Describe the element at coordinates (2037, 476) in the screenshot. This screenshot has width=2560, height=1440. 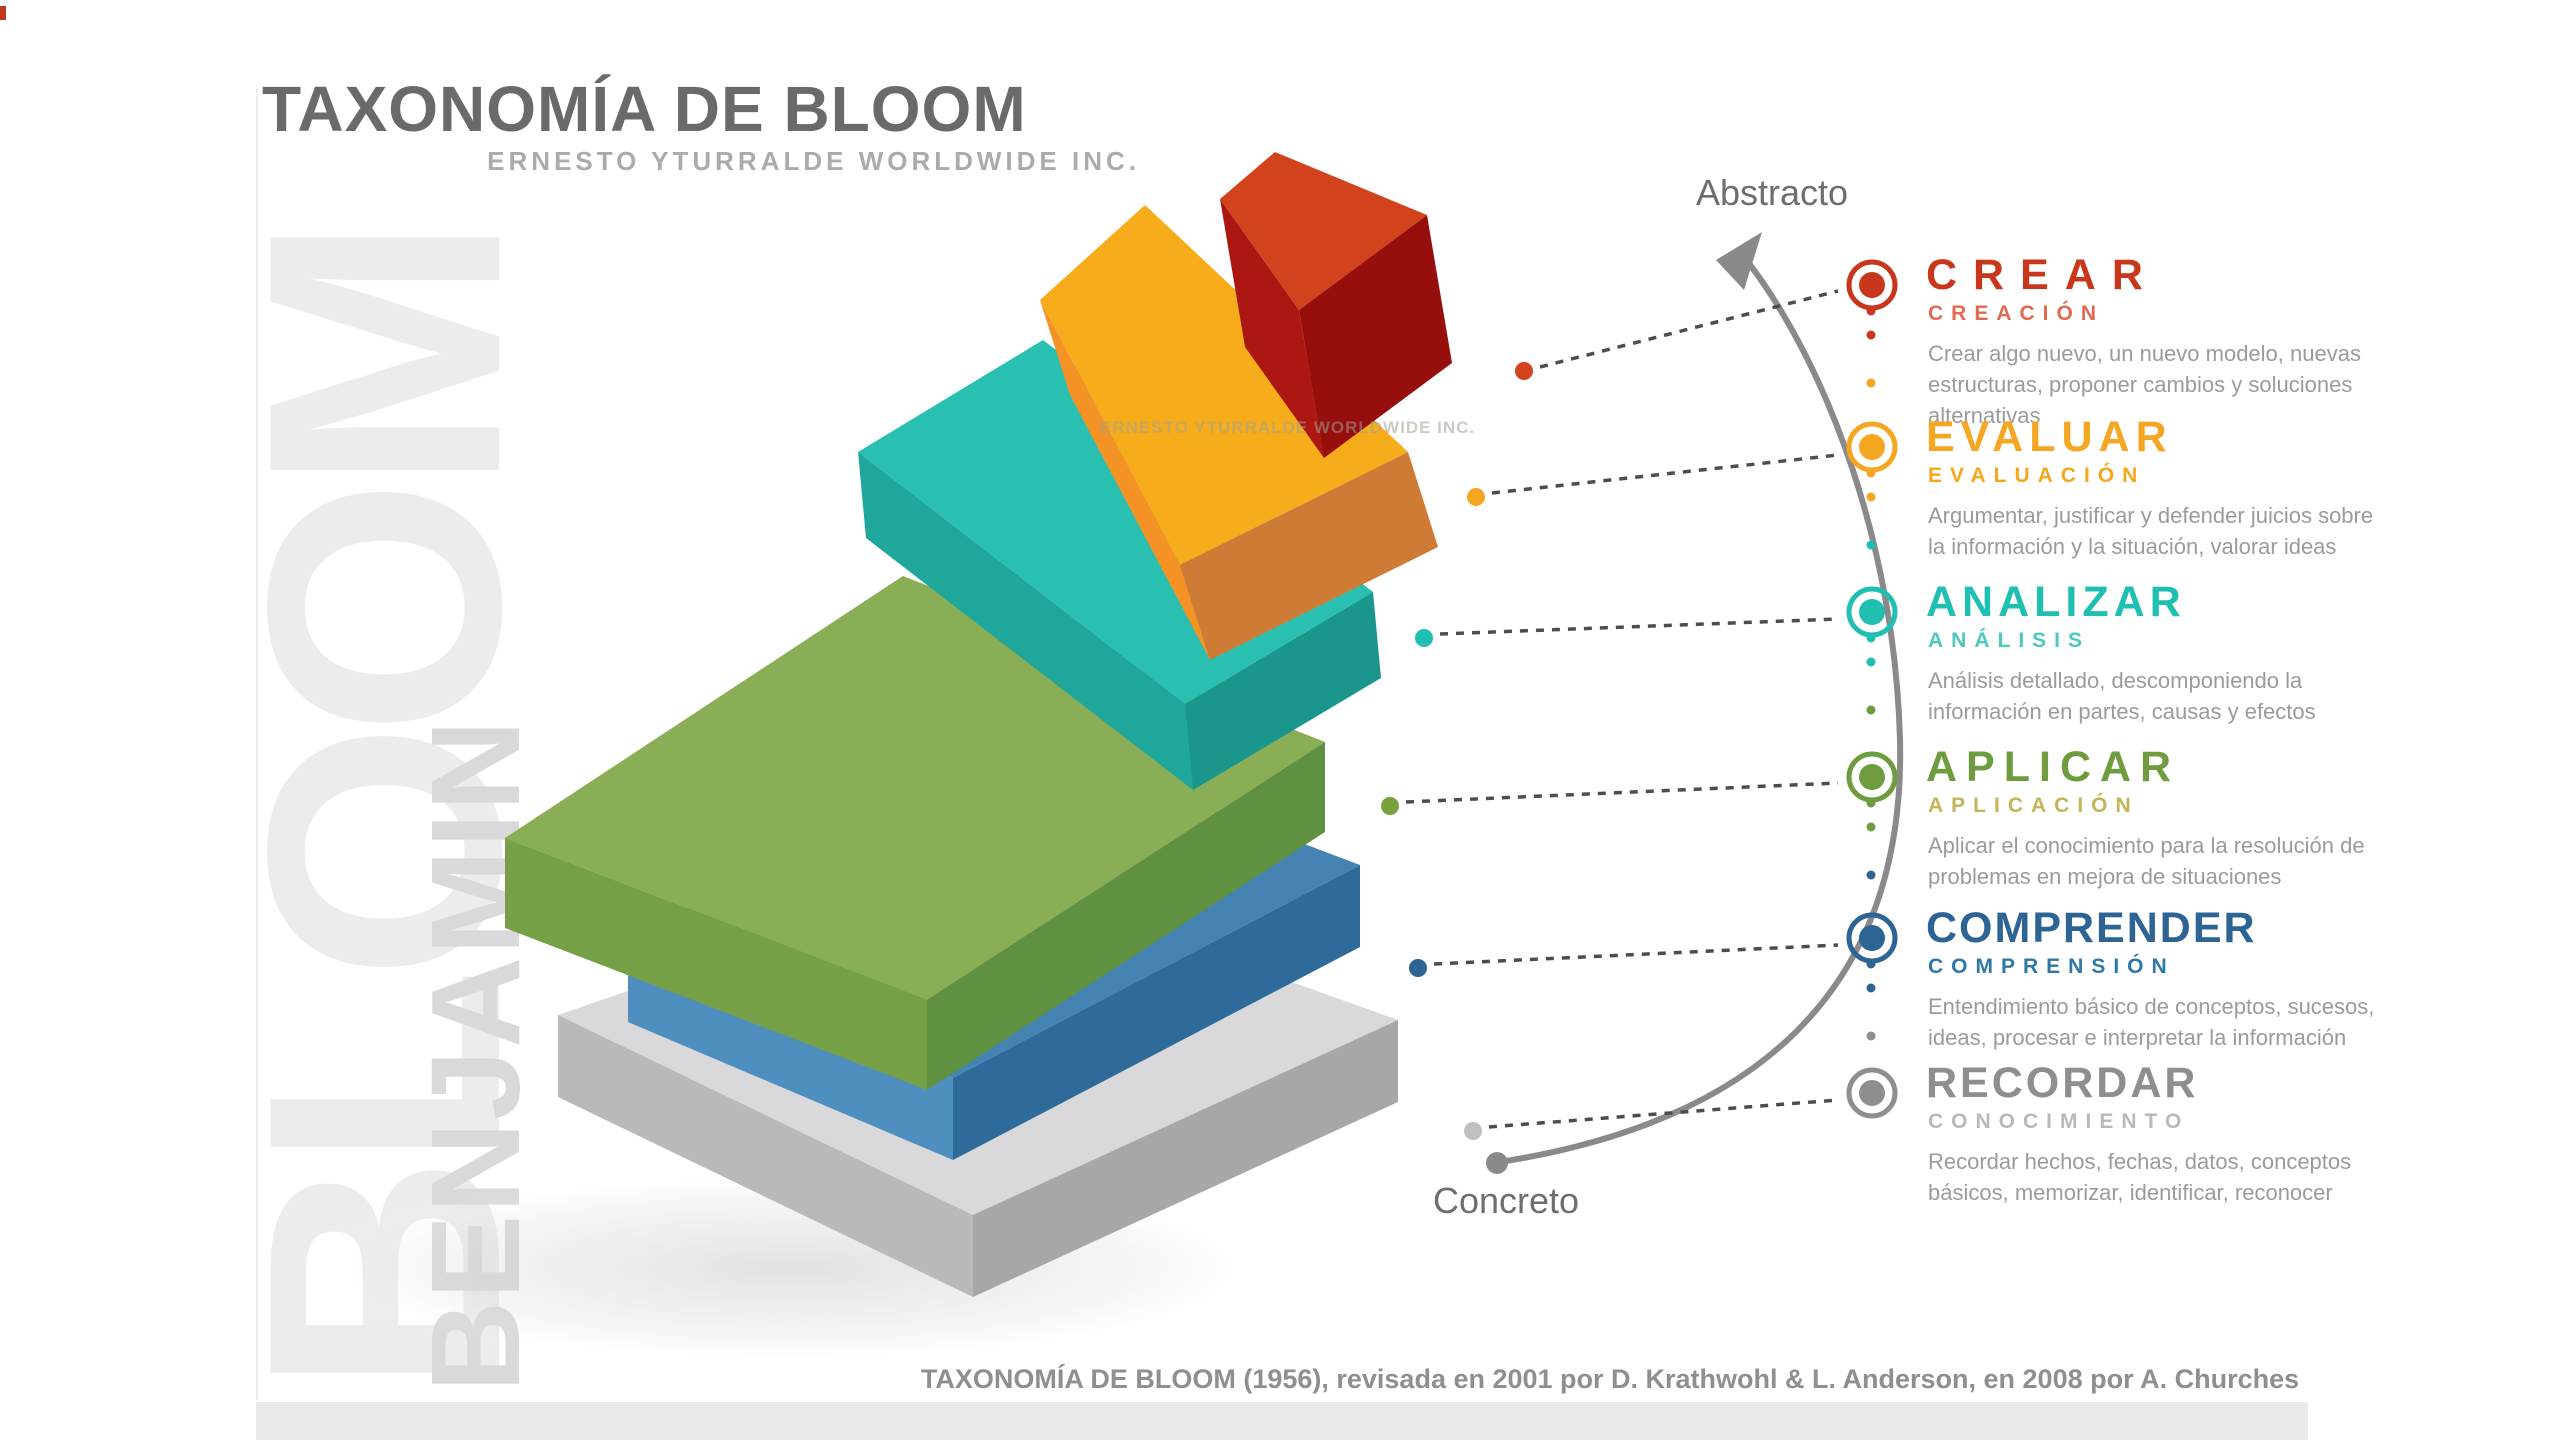
I see `level-subtitle-evaluar: EVALUACIÓN` at that location.